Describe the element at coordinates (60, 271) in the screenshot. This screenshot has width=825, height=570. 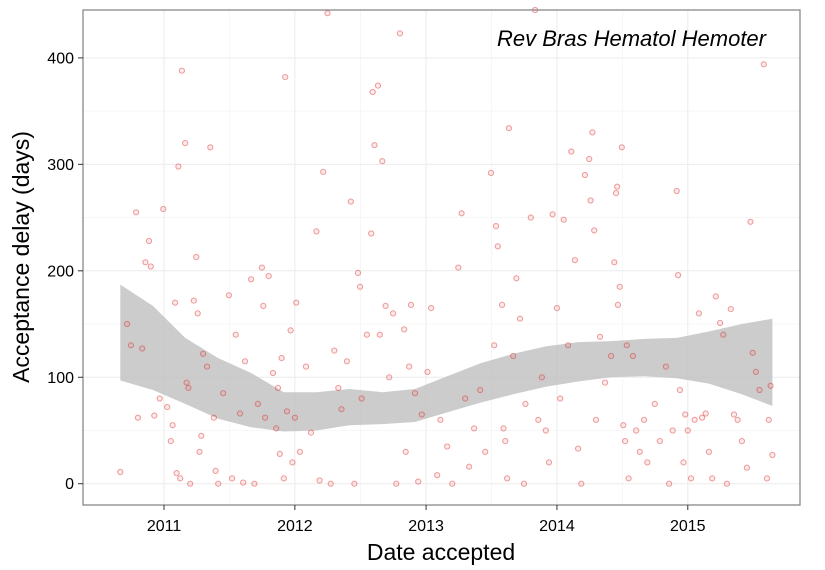
I see `y-tick-label: 200` at that location.